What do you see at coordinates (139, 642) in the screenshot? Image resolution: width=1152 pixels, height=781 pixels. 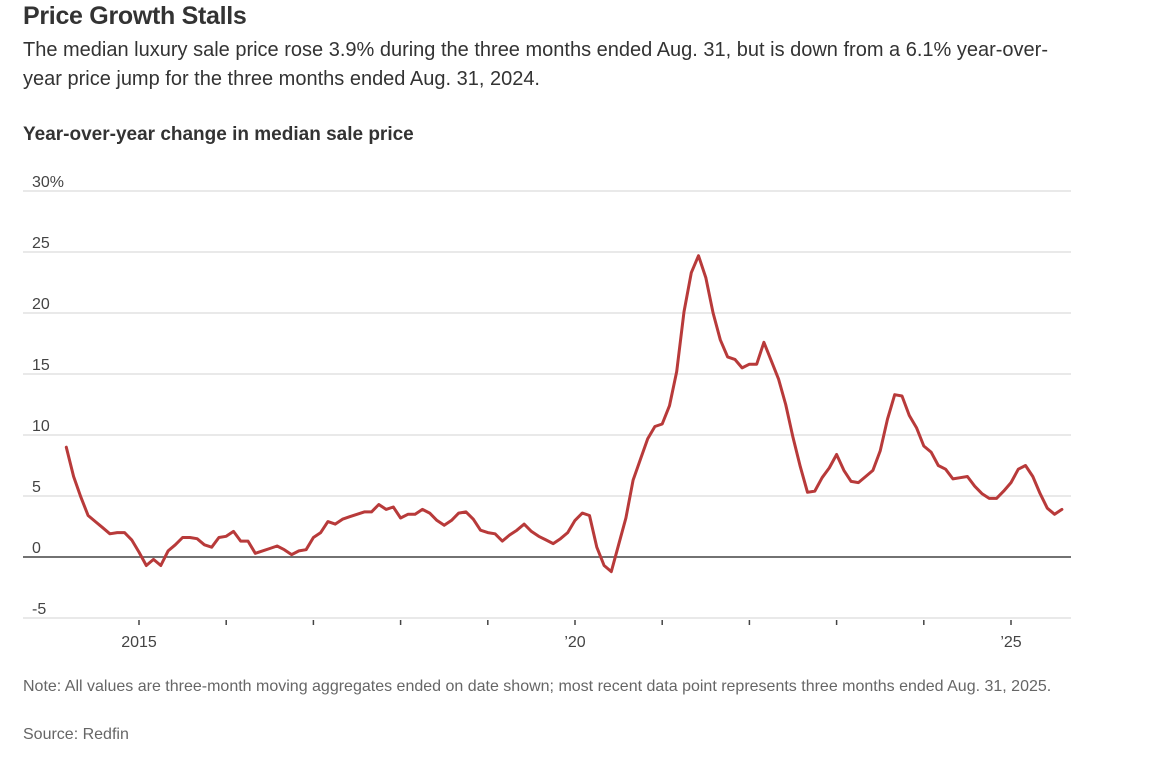 I see `x-tick-label: 2015` at bounding box center [139, 642].